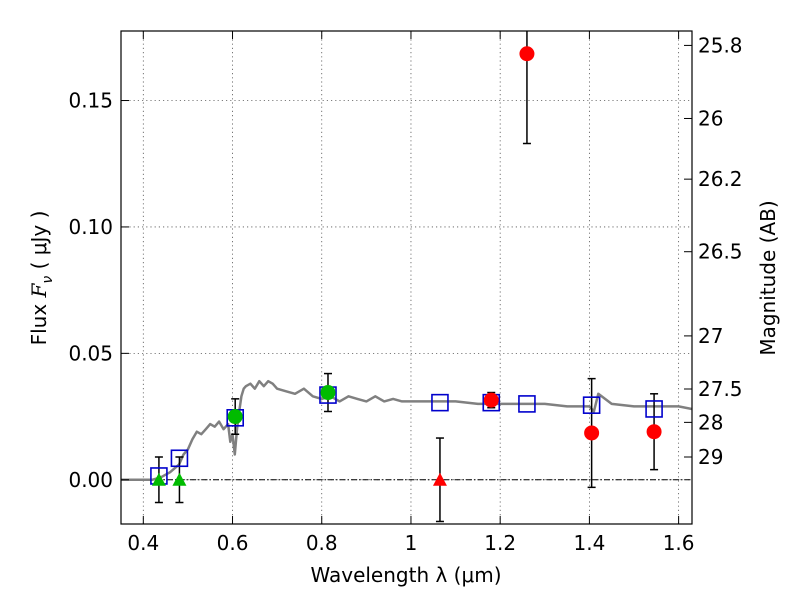  Describe the element at coordinates (720, 179) in the screenshot. I see `right-tick-label: 26.2` at that location.